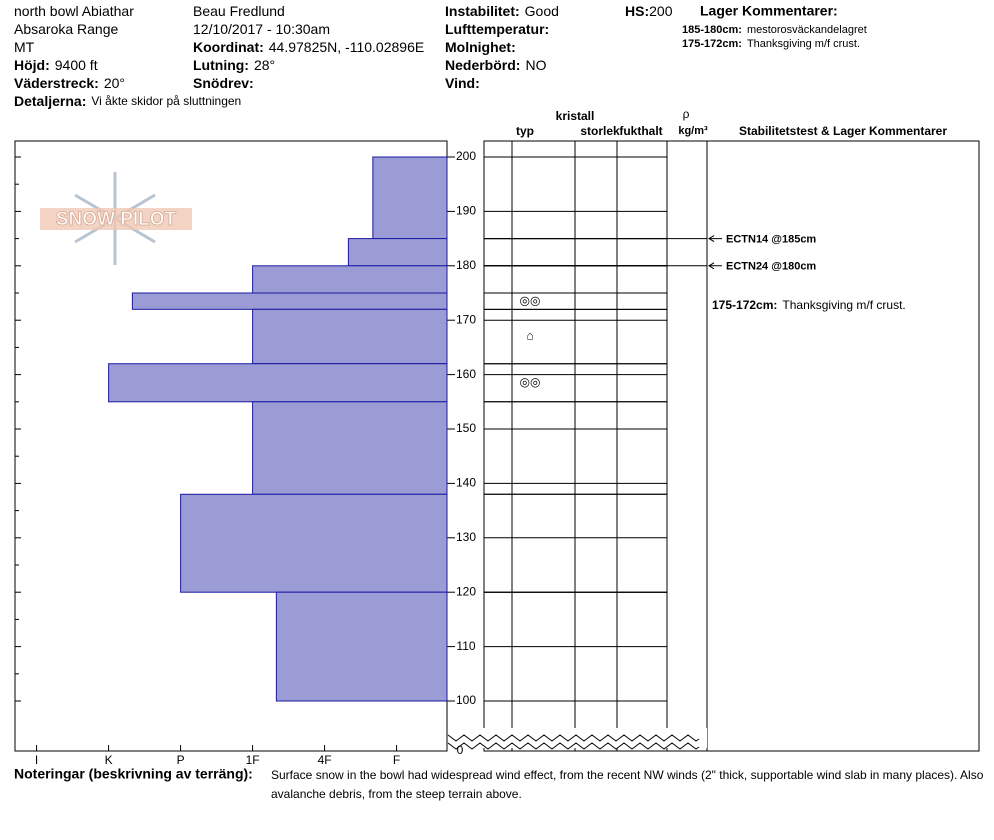 This screenshot has width=994, height=840. I want to click on field: Beau Fredlund, so click(239, 11).